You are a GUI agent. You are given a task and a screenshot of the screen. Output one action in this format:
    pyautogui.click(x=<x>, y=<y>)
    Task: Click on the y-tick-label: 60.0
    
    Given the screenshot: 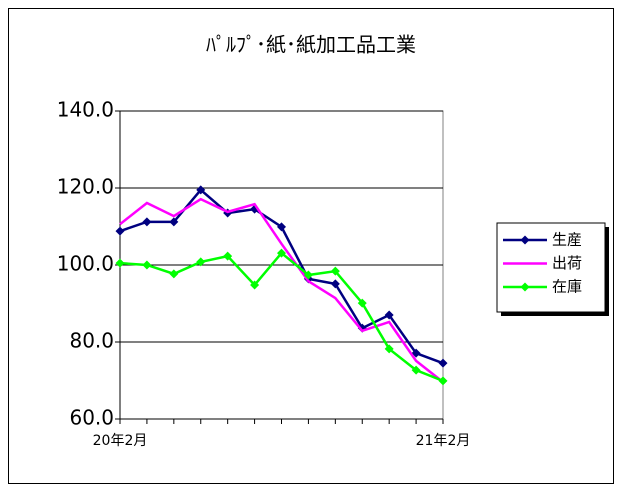 What is the action you would take?
    pyautogui.click(x=91, y=418)
    